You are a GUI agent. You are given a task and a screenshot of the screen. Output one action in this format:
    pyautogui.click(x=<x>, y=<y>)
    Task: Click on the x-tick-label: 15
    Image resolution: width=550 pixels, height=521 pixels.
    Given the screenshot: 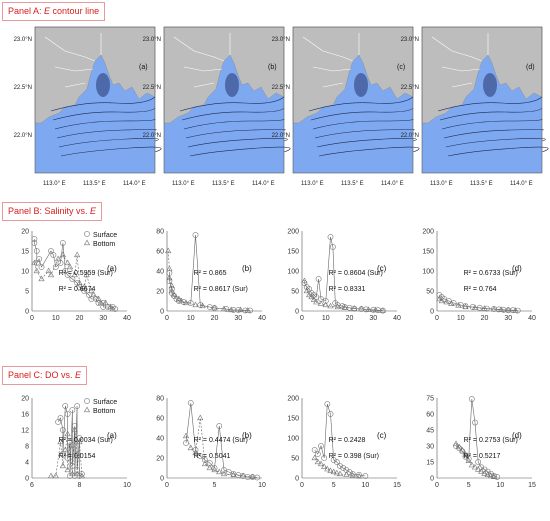 What is the action you would take?
    pyautogui.click(x=532, y=485)
    